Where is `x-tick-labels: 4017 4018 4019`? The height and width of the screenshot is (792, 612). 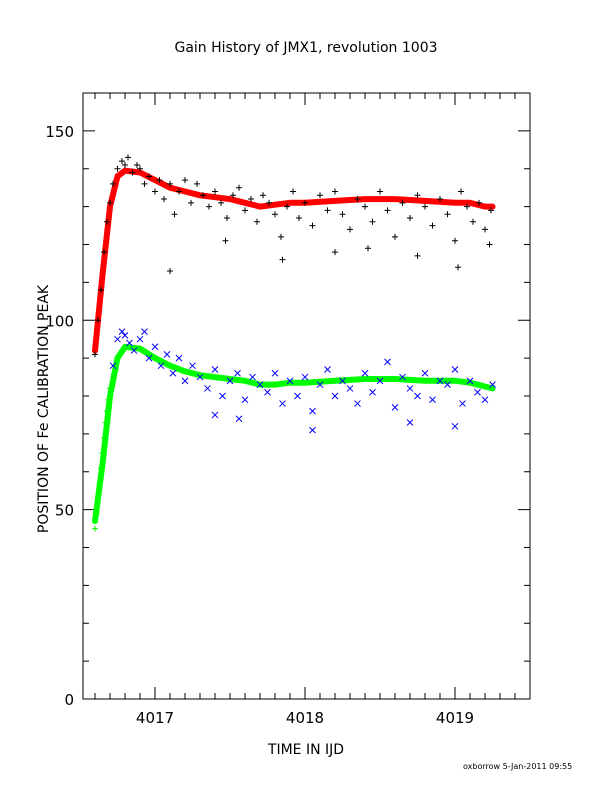 x-tick-labels: 4017 4018 4019 is located at coordinates (305, 718).